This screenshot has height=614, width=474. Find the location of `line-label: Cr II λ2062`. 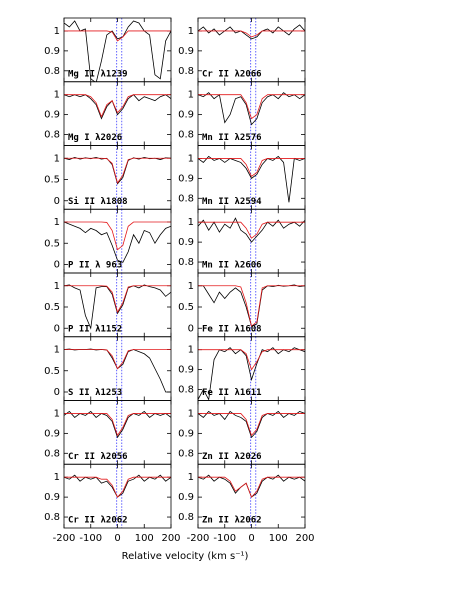

line-label: Cr II λ2062 is located at coordinates (98, 521).